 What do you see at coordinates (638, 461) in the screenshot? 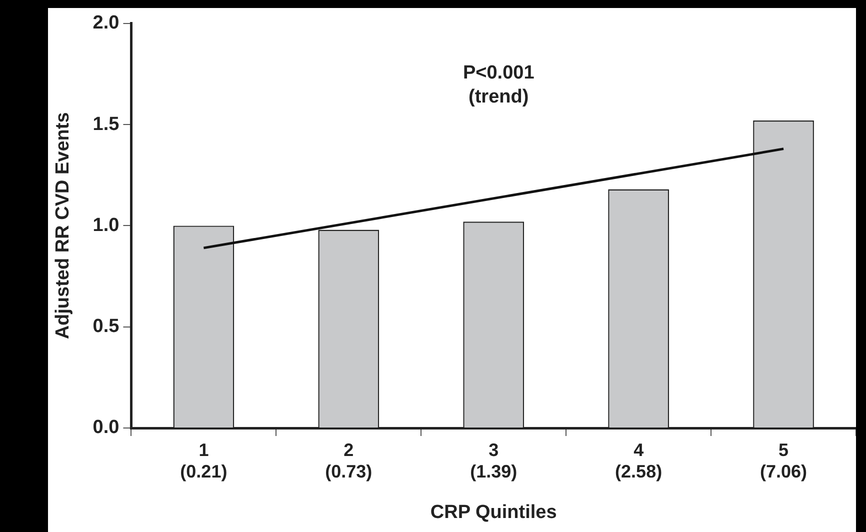
I see `x-tick-label: 4 (2.58)` at bounding box center [638, 461].